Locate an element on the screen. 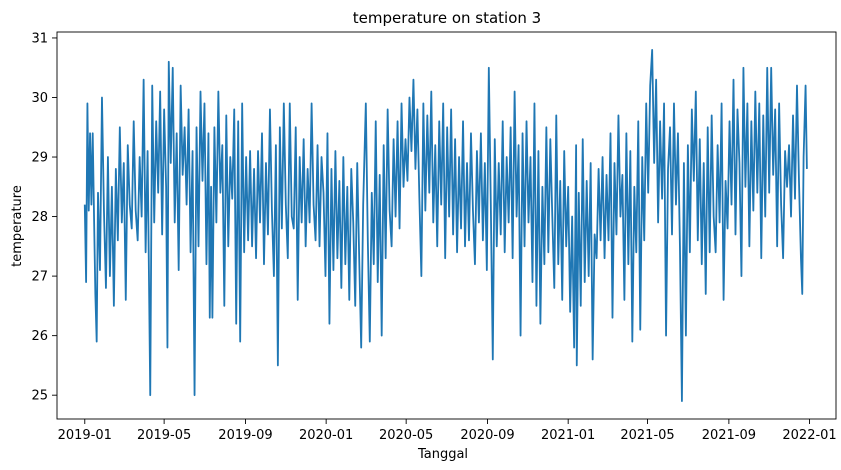  chart-title: temperature on station 3 is located at coordinates (447, 18).